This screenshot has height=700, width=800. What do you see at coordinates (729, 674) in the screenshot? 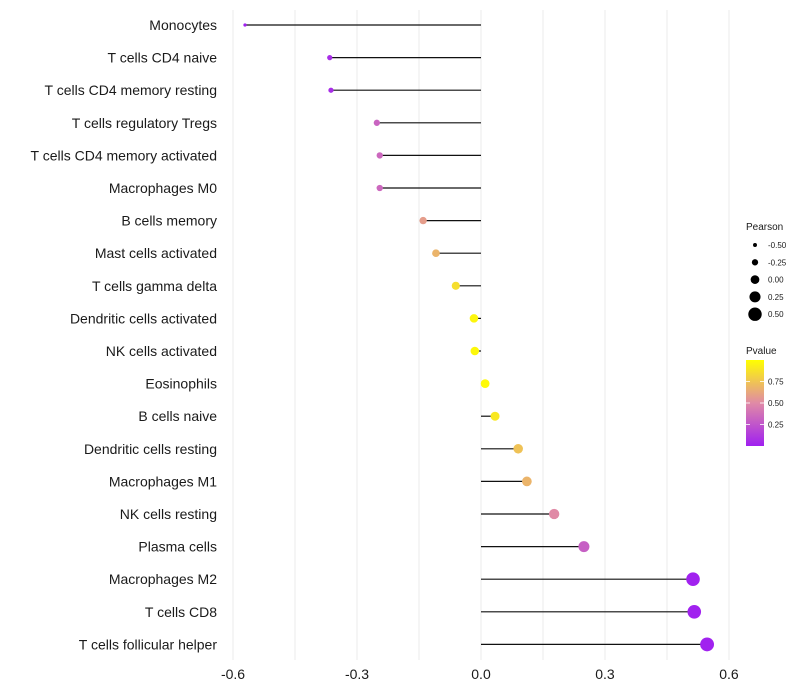
I see `x-tick-label: 0.6` at bounding box center [729, 674].